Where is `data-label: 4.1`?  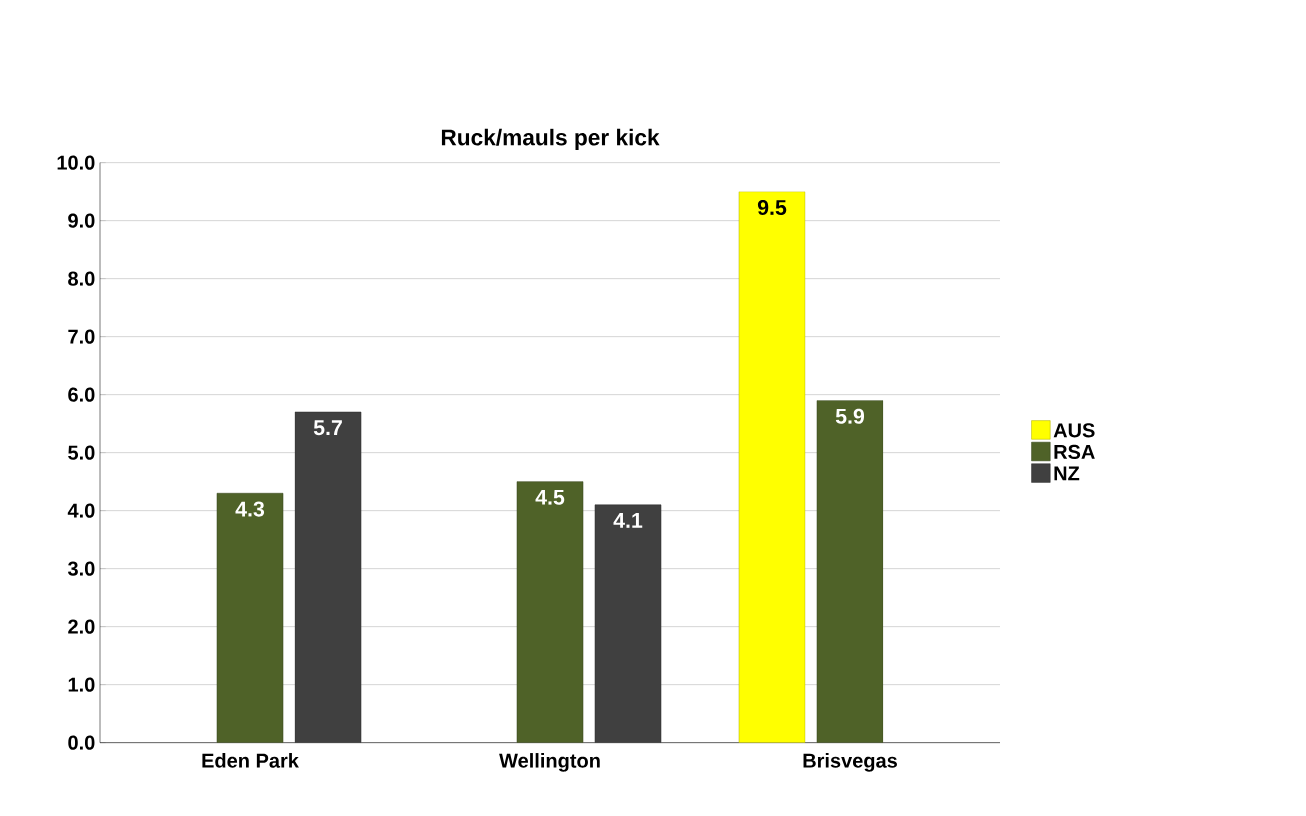
data-label: 4.1 is located at coordinates (628, 520).